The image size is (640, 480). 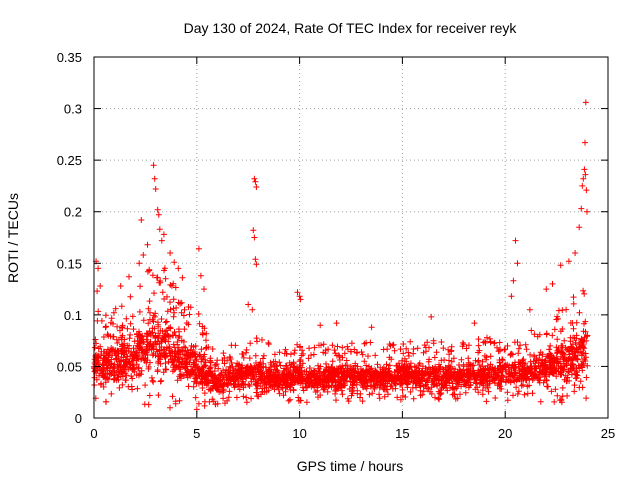 What do you see at coordinates (196, 433) in the screenshot?
I see `x-tick-label: 5` at bounding box center [196, 433].